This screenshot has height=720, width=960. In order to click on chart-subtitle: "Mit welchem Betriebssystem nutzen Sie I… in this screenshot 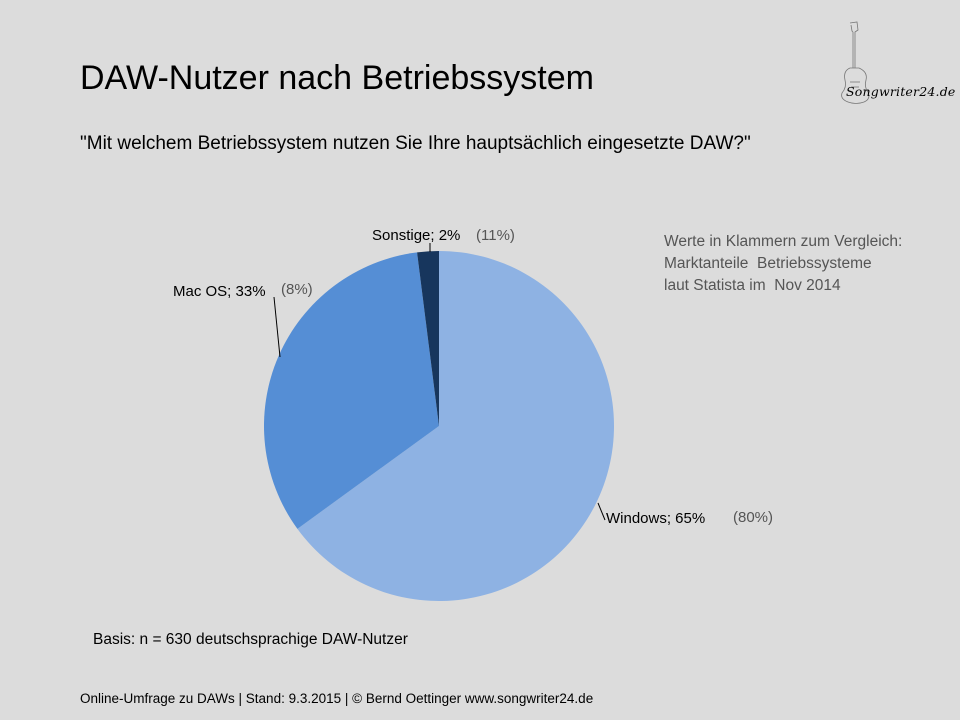, I will do `click(415, 143)`.